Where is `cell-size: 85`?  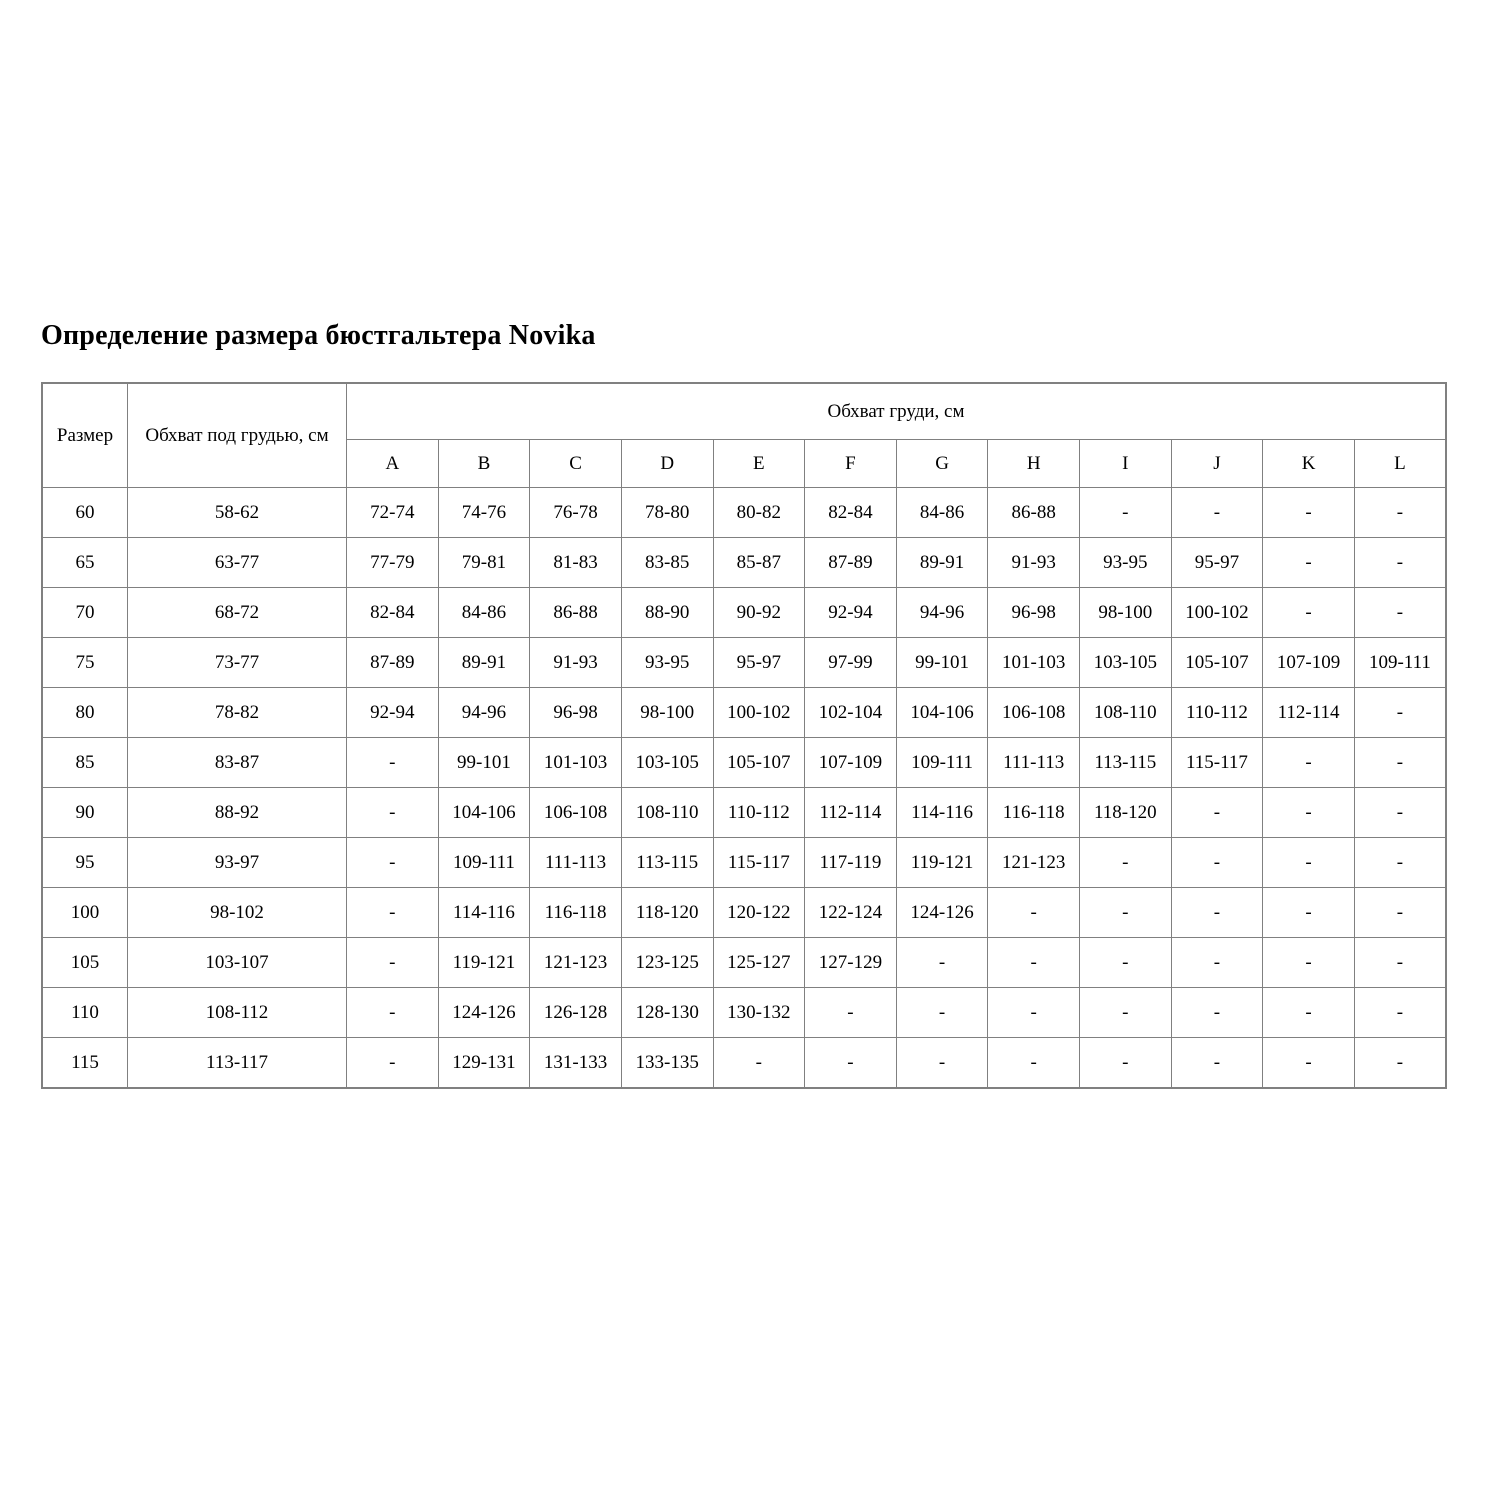 cell-size: 85 is located at coordinates (84, 762).